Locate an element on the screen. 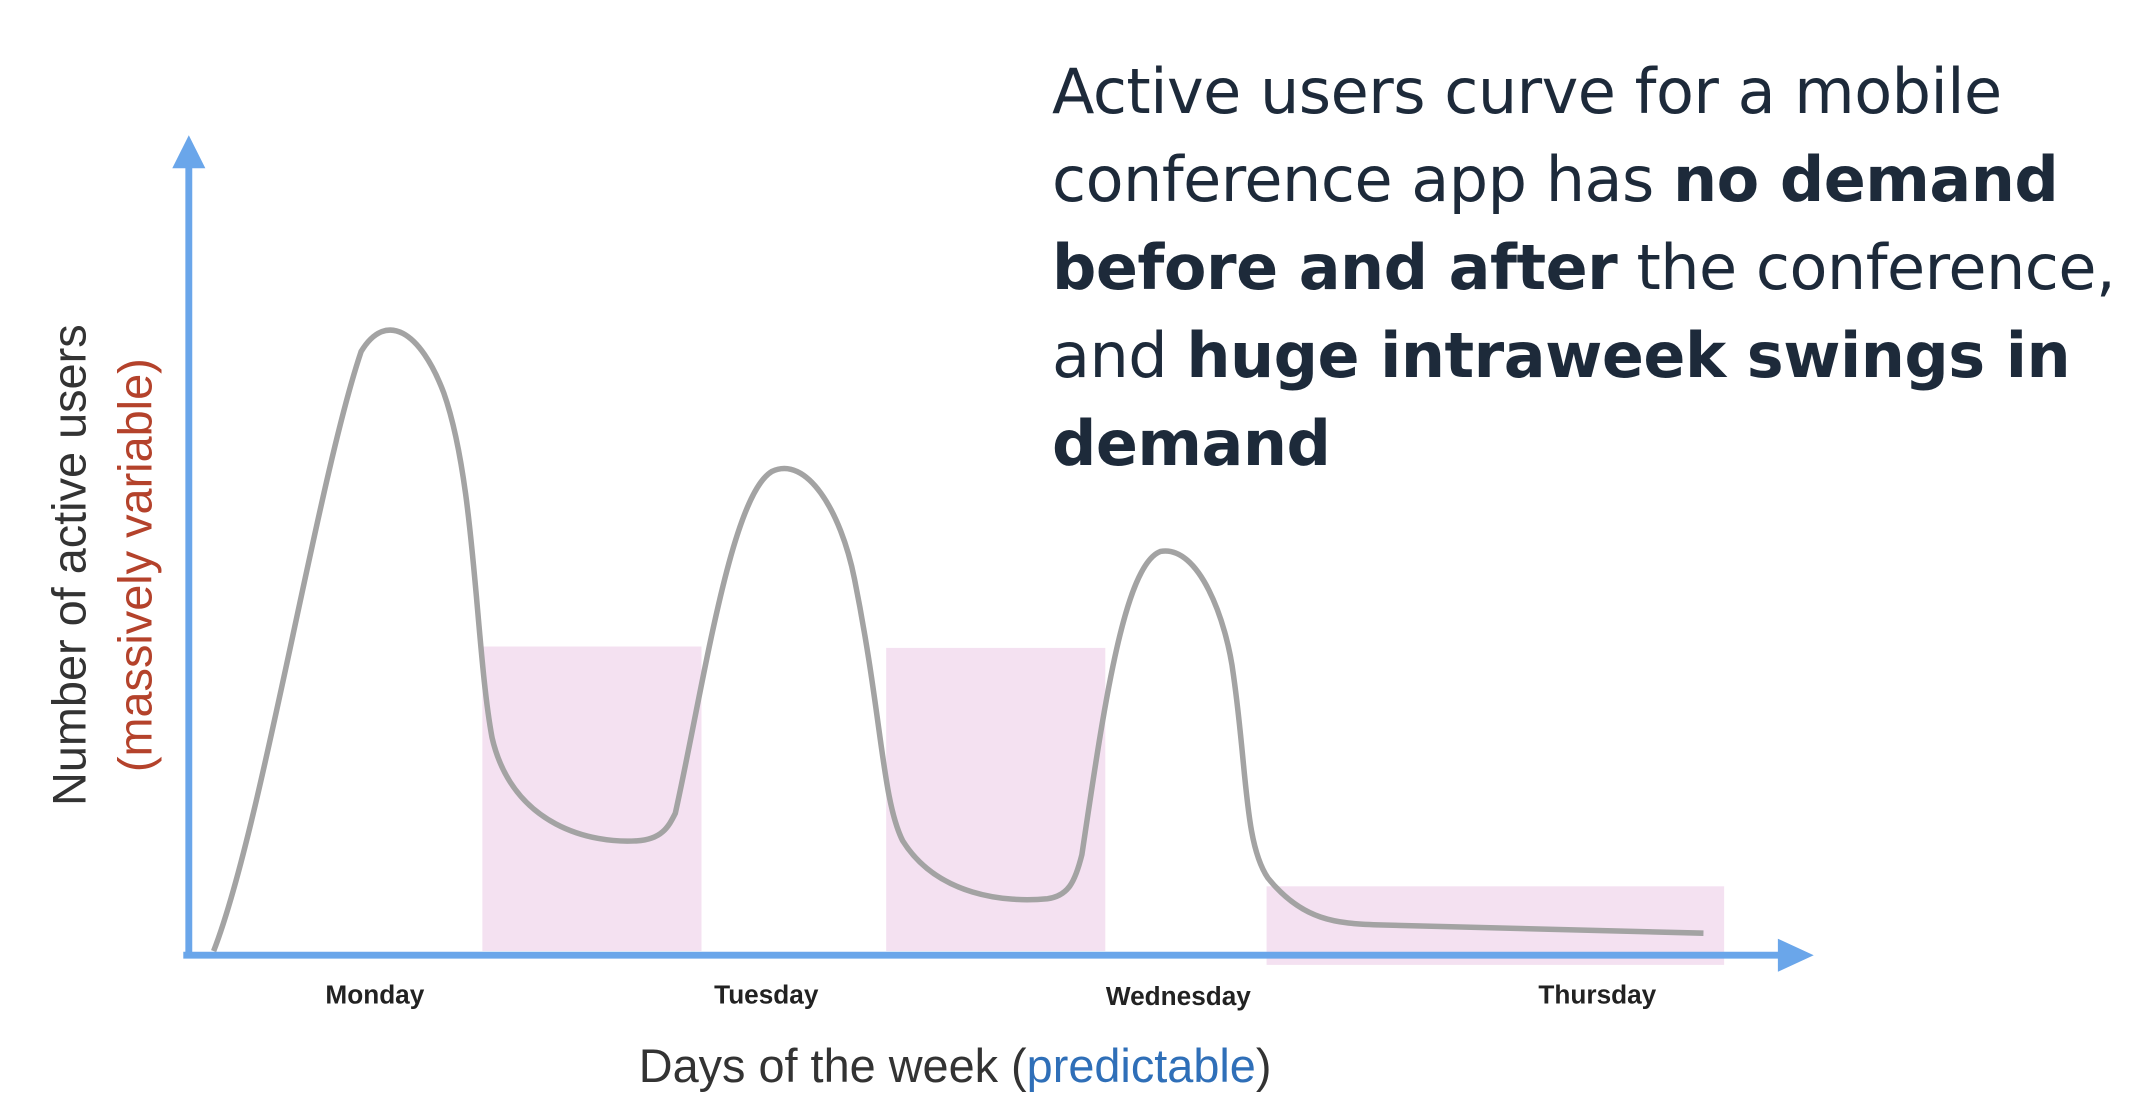  heading-emphasis: huge intraweek swings in demand is located at coordinates (1561, 399).